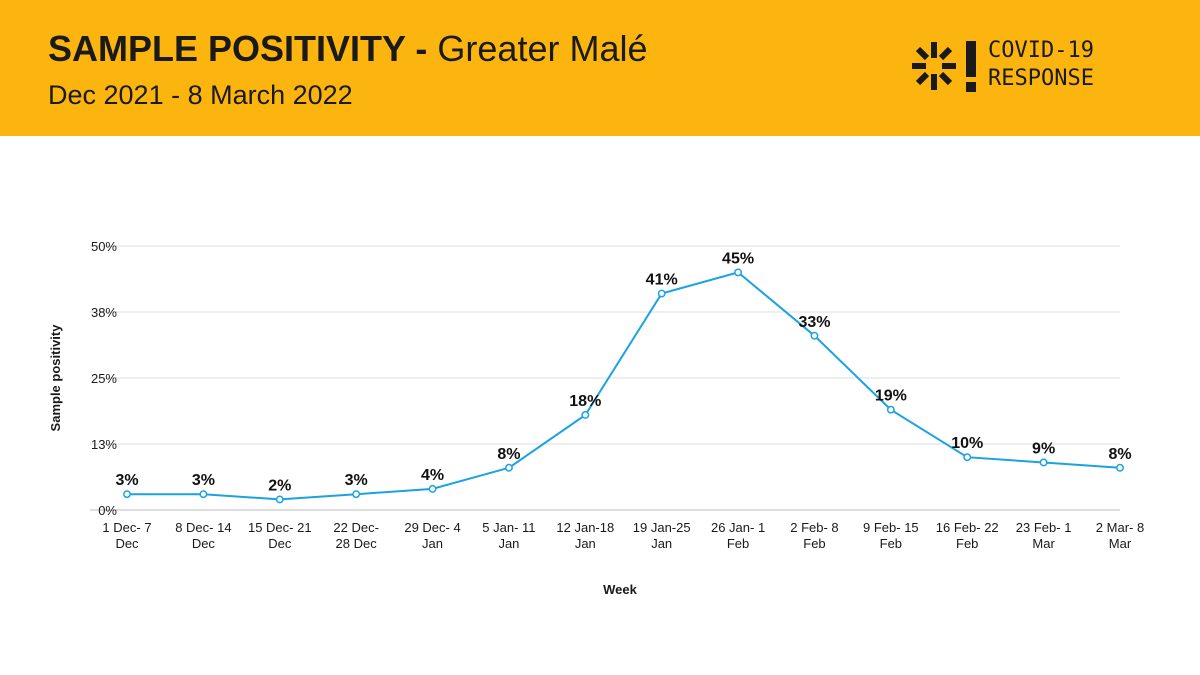 Image resolution: width=1200 pixels, height=675 pixels. I want to click on data-label: 41%, so click(662, 280).